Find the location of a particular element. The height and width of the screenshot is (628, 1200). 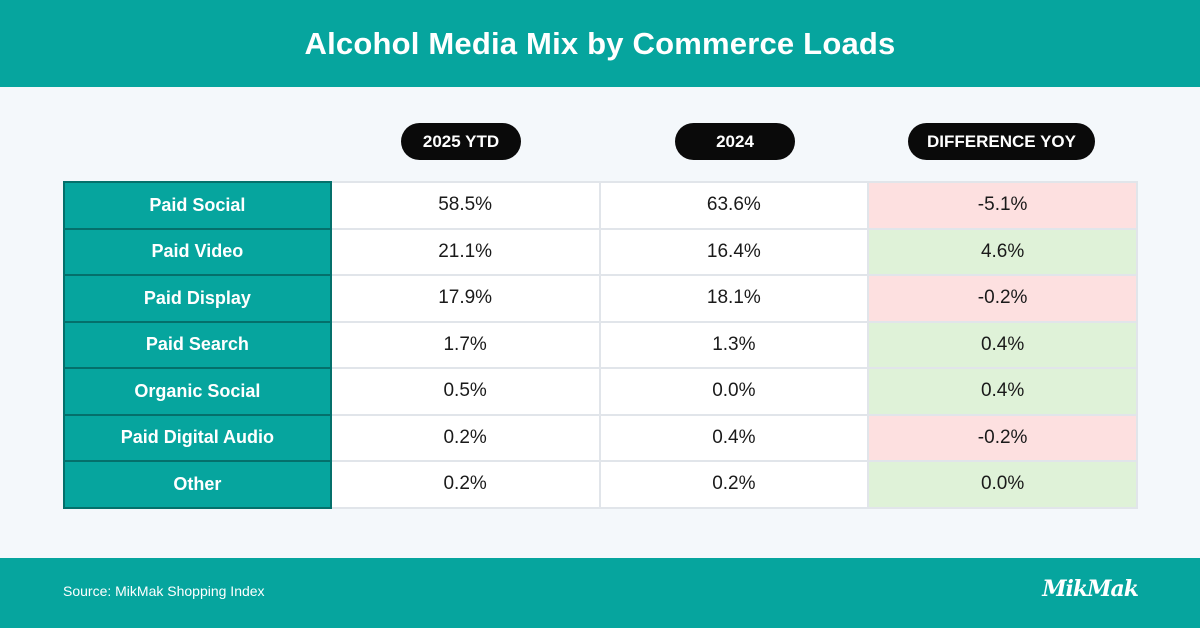

column-header-2024: 2024 is located at coordinates (735, 141).